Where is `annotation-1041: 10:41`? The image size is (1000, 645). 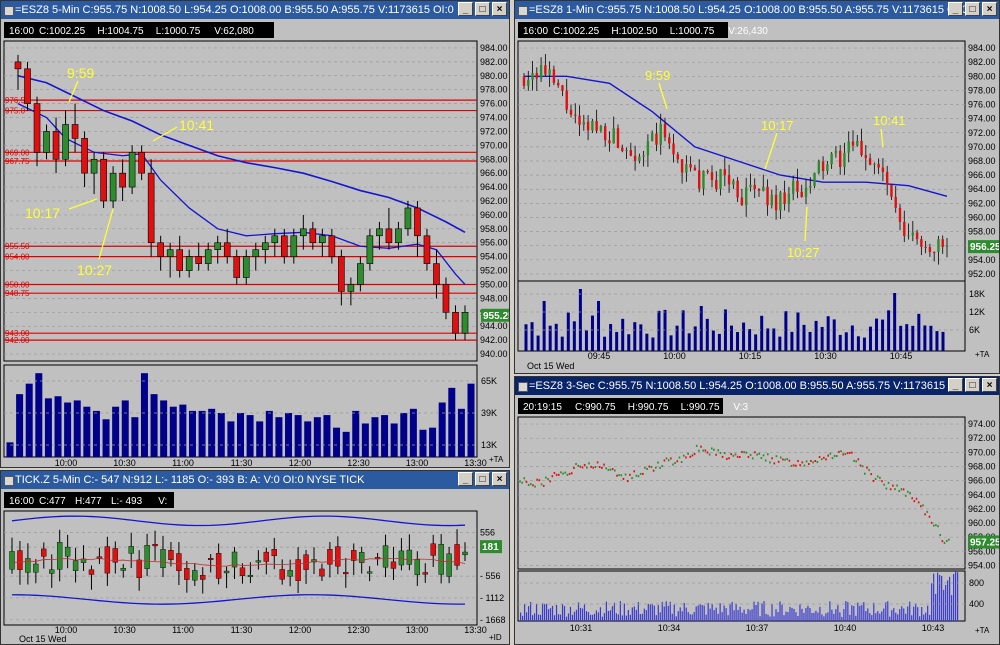
annotation-1041: 10:41 is located at coordinates (196, 125).